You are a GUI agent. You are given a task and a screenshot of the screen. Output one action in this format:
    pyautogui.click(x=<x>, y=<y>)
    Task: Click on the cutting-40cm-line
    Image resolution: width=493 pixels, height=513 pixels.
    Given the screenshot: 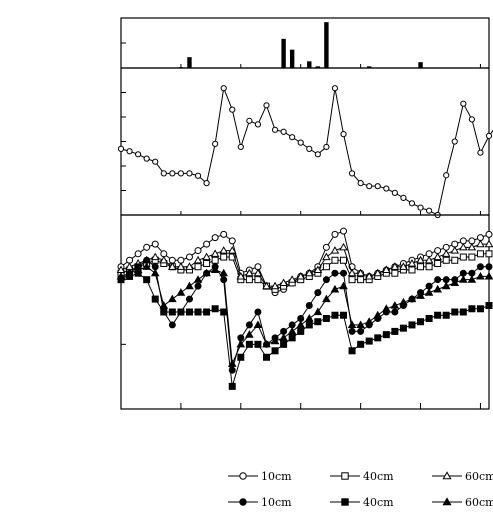 What is the action you would take?
    pyautogui.click(x=304, y=271)
    